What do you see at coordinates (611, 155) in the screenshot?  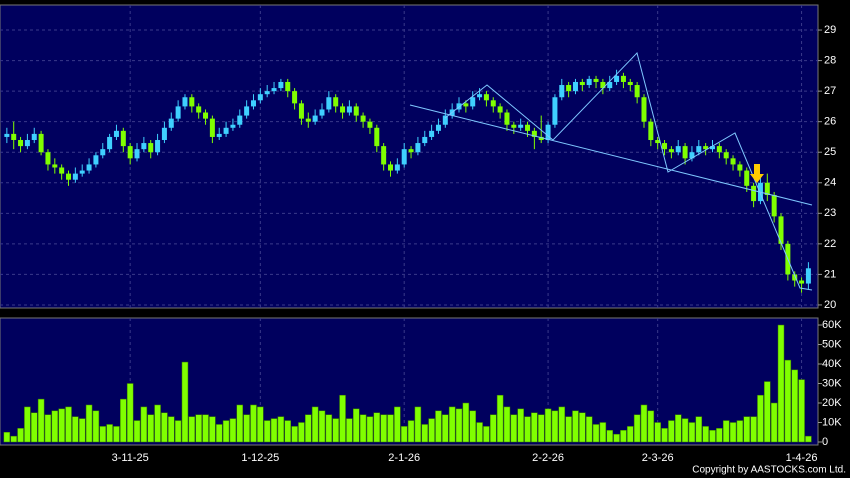 I see `trend-line` at bounding box center [611, 155].